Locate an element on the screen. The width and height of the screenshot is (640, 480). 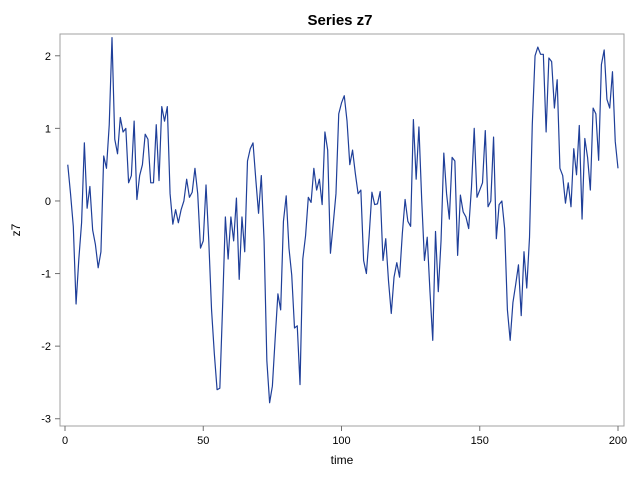
y-axis-label: z7 is located at coordinates (16, 229).